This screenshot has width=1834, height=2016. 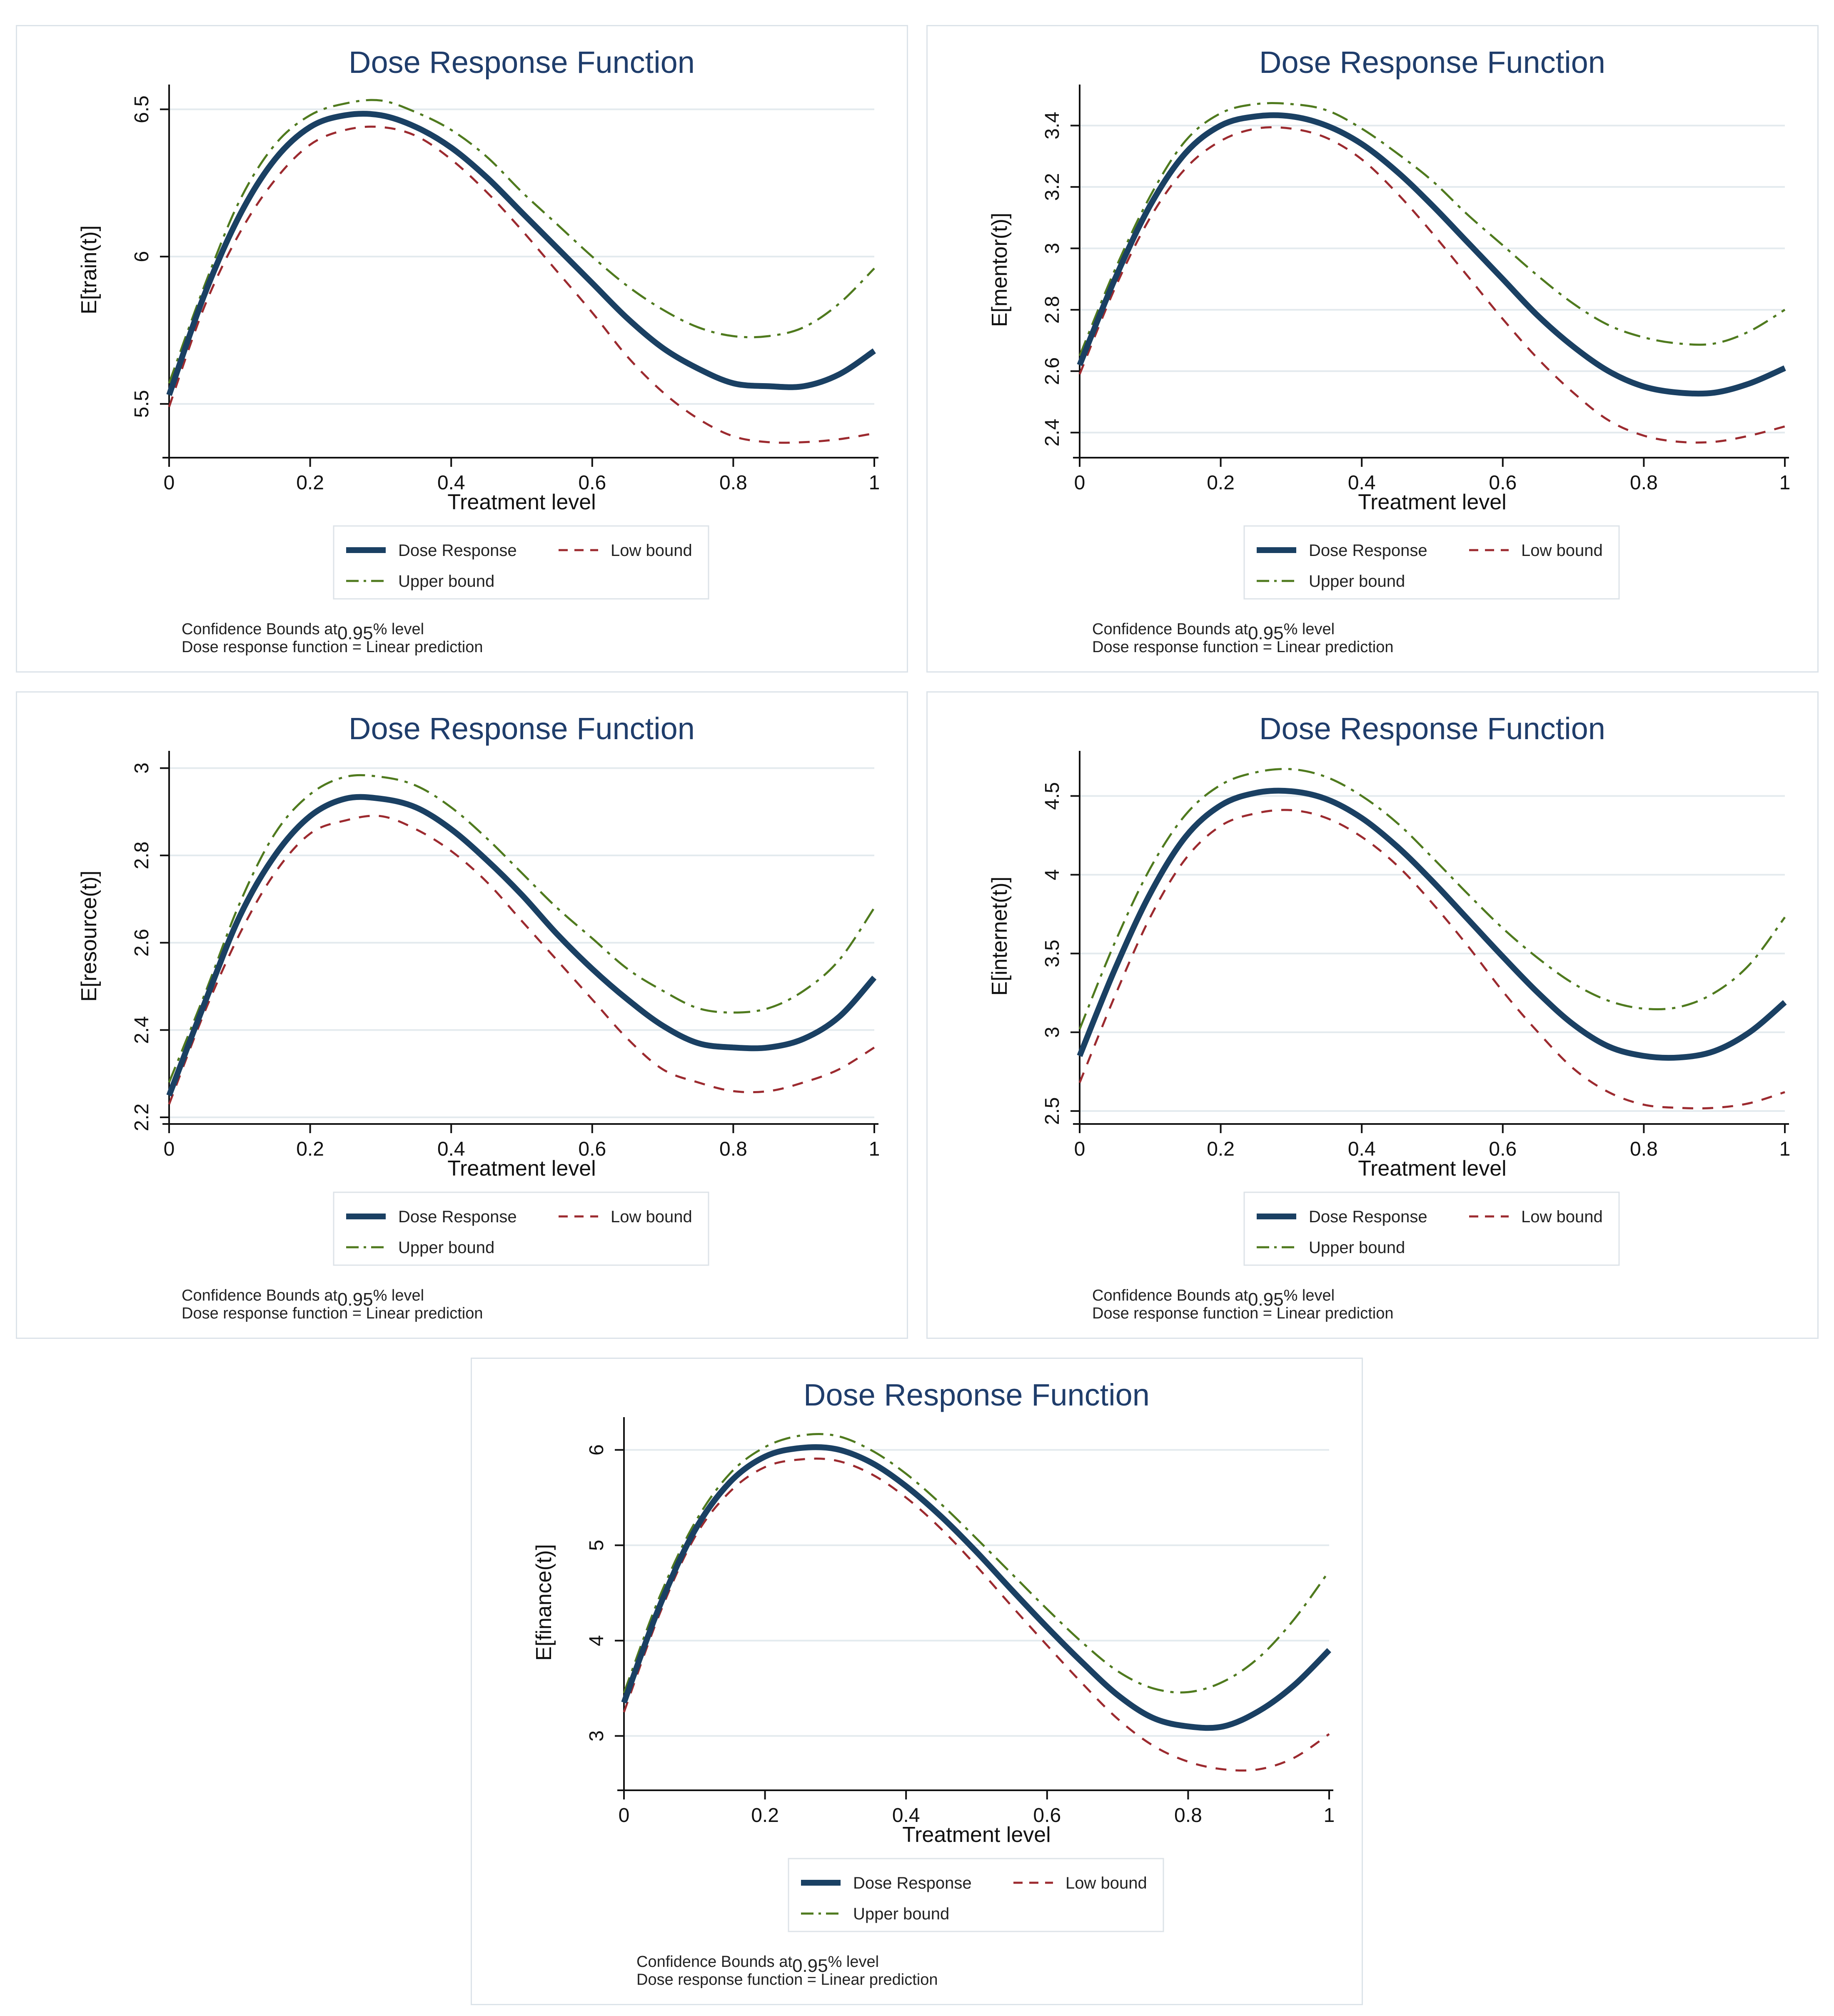 I want to click on y-axis-label: E[mentor(t)], so click(x=1000, y=270).